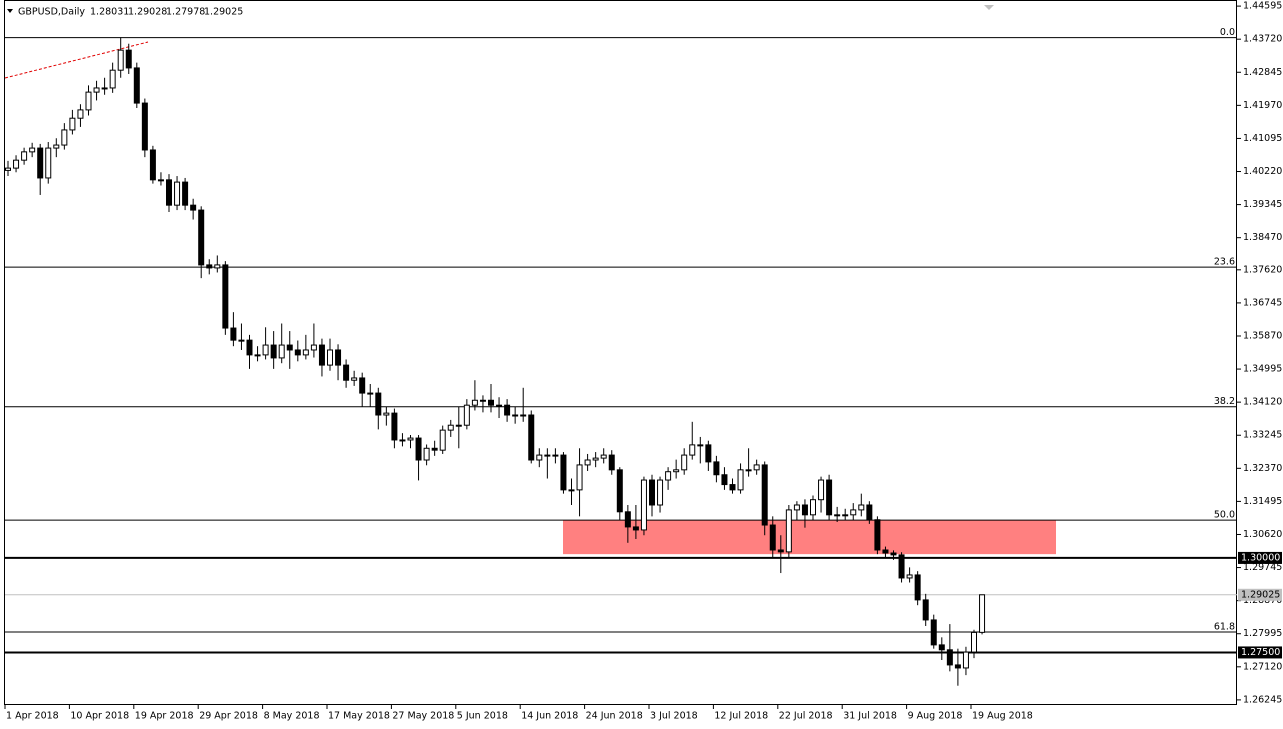 This screenshot has height=729, width=1283. Describe the element at coordinates (147, 12) in the screenshot. I see `header-high: 1.29028` at that location.